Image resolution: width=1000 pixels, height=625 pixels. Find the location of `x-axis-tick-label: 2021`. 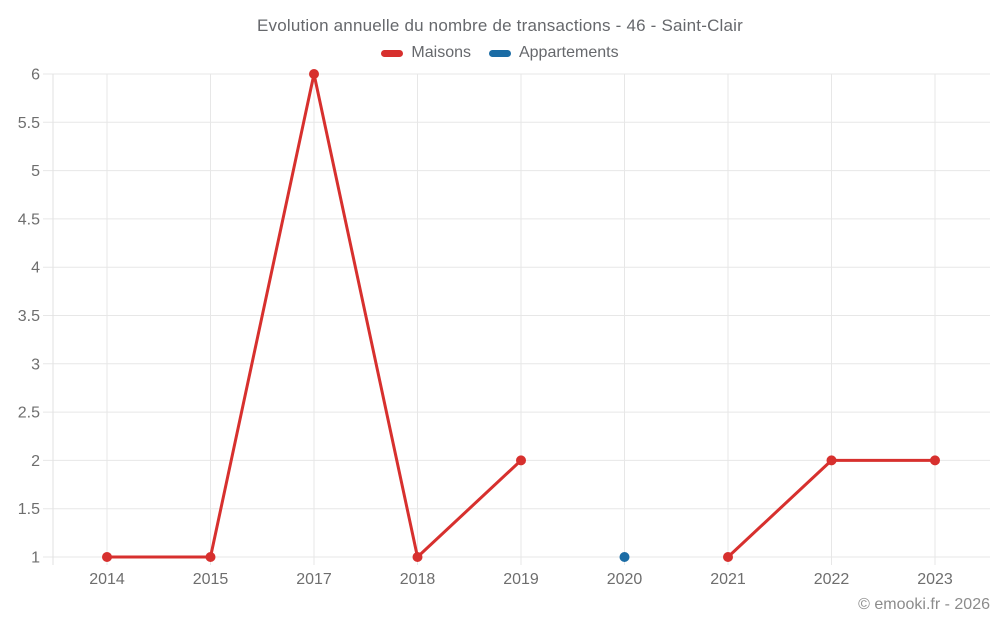

x-axis-tick-label: 2021 is located at coordinates (728, 579).